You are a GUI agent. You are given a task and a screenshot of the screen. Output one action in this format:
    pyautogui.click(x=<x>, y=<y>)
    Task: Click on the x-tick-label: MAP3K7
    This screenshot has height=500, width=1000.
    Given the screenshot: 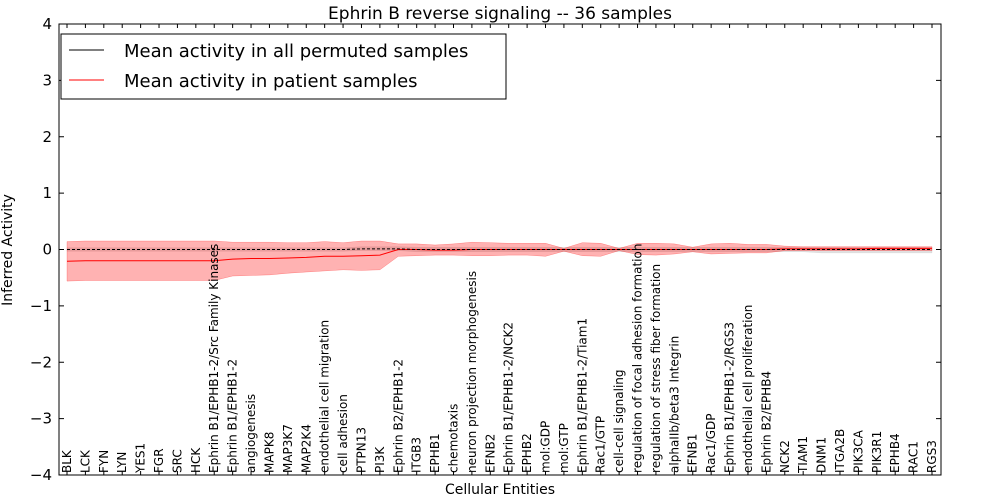 What is the action you would take?
    pyautogui.click(x=288, y=448)
    